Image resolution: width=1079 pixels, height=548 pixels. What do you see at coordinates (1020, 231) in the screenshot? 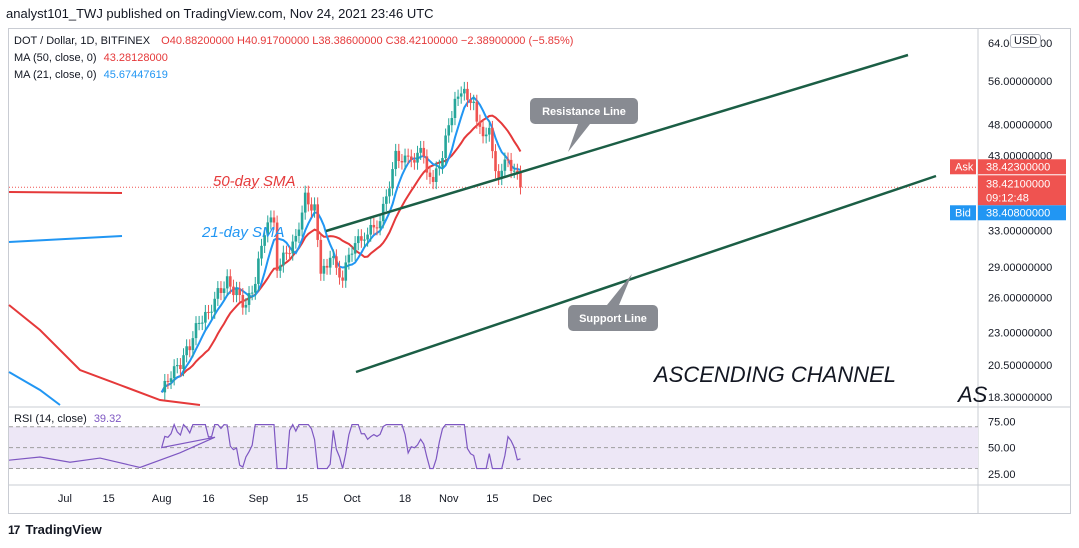
I see `price-tick-label: 33.00000000` at bounding box center [1020, 231].